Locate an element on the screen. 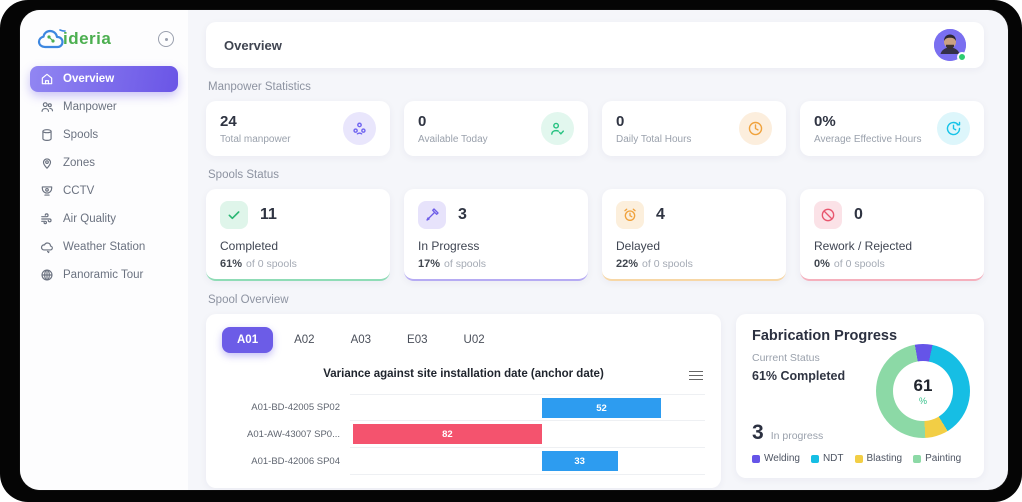  sidebar-item-manpower: Manpower is located at coordinates (104, 107).